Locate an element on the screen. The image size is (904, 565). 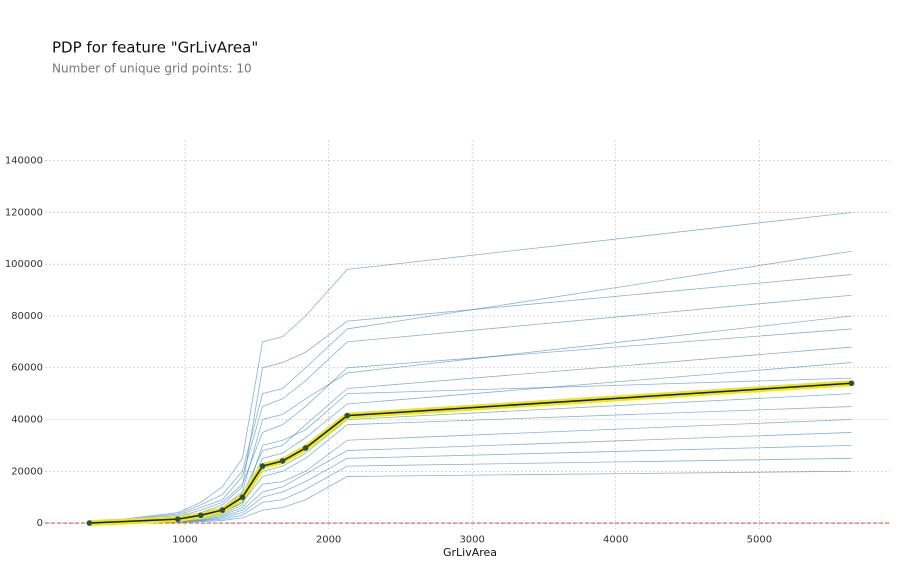
y-tick-label: 60000 is located at coordinates (27, 368).